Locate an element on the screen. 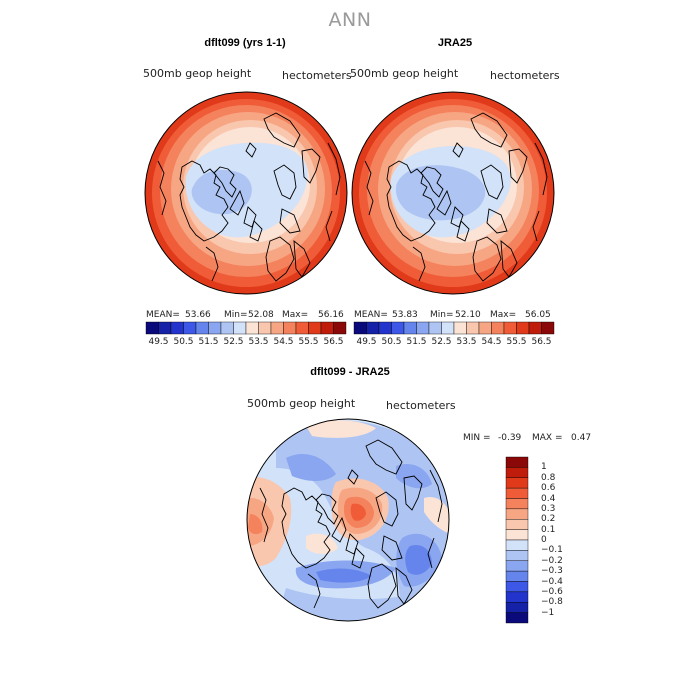  colorbar-tick-label: −0.8 is located at coordinates (552, 602).